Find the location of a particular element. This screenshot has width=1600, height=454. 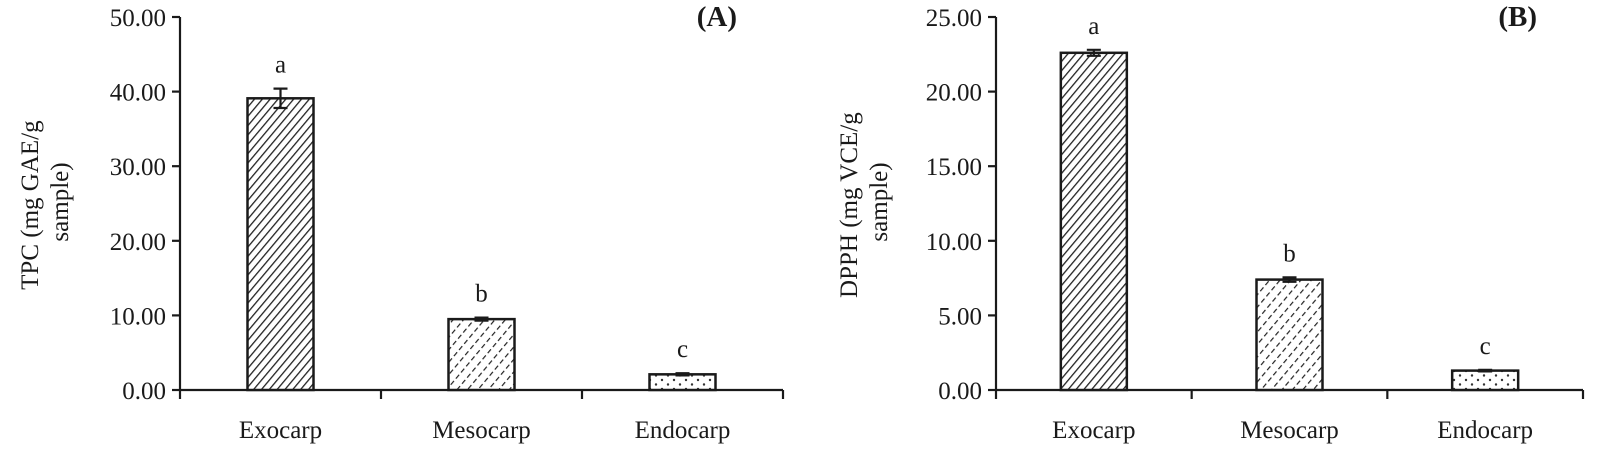

significance-label-exocarp-a: a is located at coordinates (280, 65).